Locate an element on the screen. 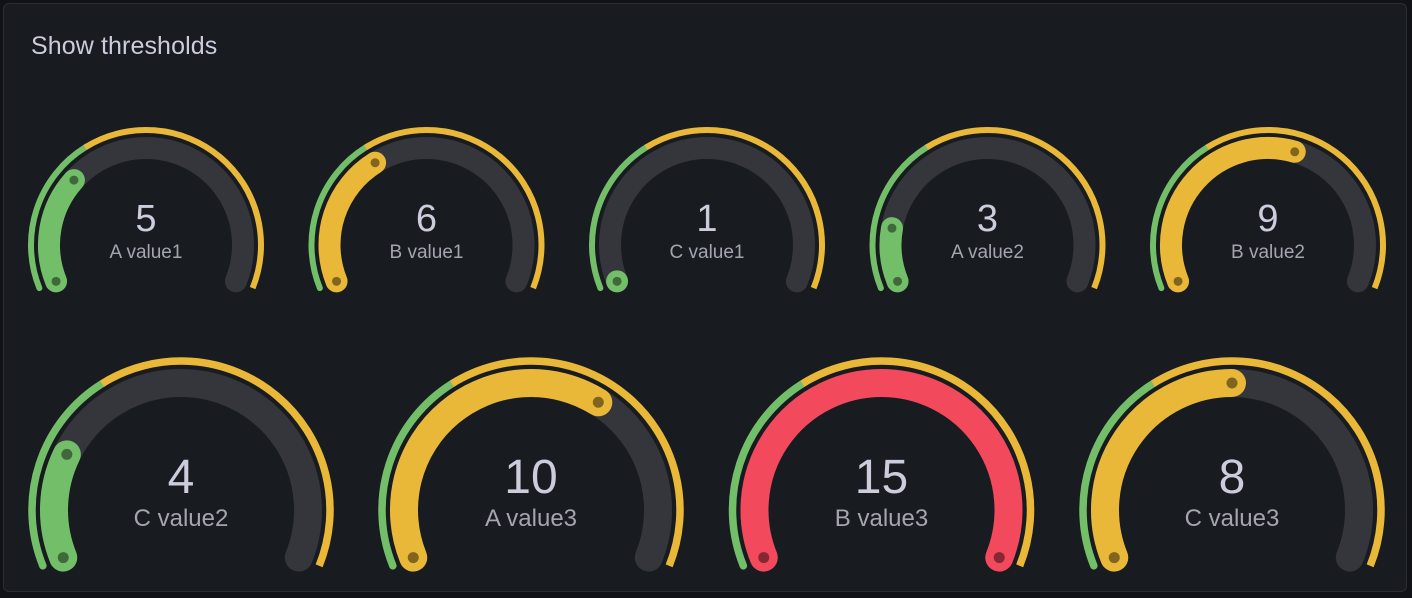 Image resolution: width=1412 pixels, height=598 pixels. gauge: 10 A value3 is located at coordinates (531, 464).